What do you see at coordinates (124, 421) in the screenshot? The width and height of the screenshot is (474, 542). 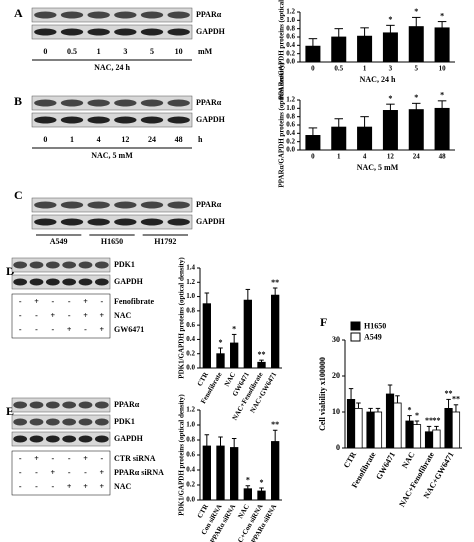 I see `blot-row-label: PDK1` at bounding box center [124, 421].